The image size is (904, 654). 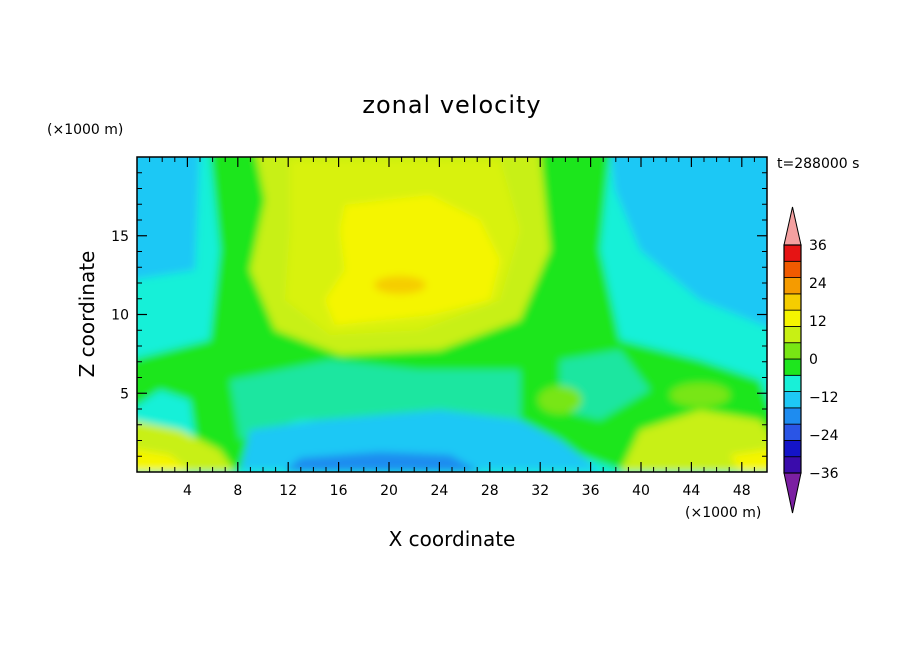 I want to click on x-tick-label: 28, so click(x=490, y=491).